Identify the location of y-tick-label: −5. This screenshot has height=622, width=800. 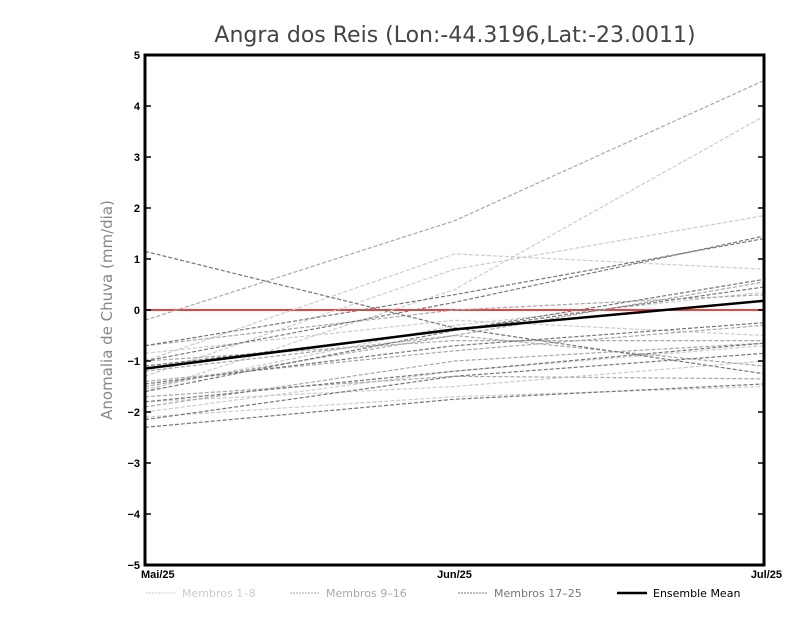
(133, 566).